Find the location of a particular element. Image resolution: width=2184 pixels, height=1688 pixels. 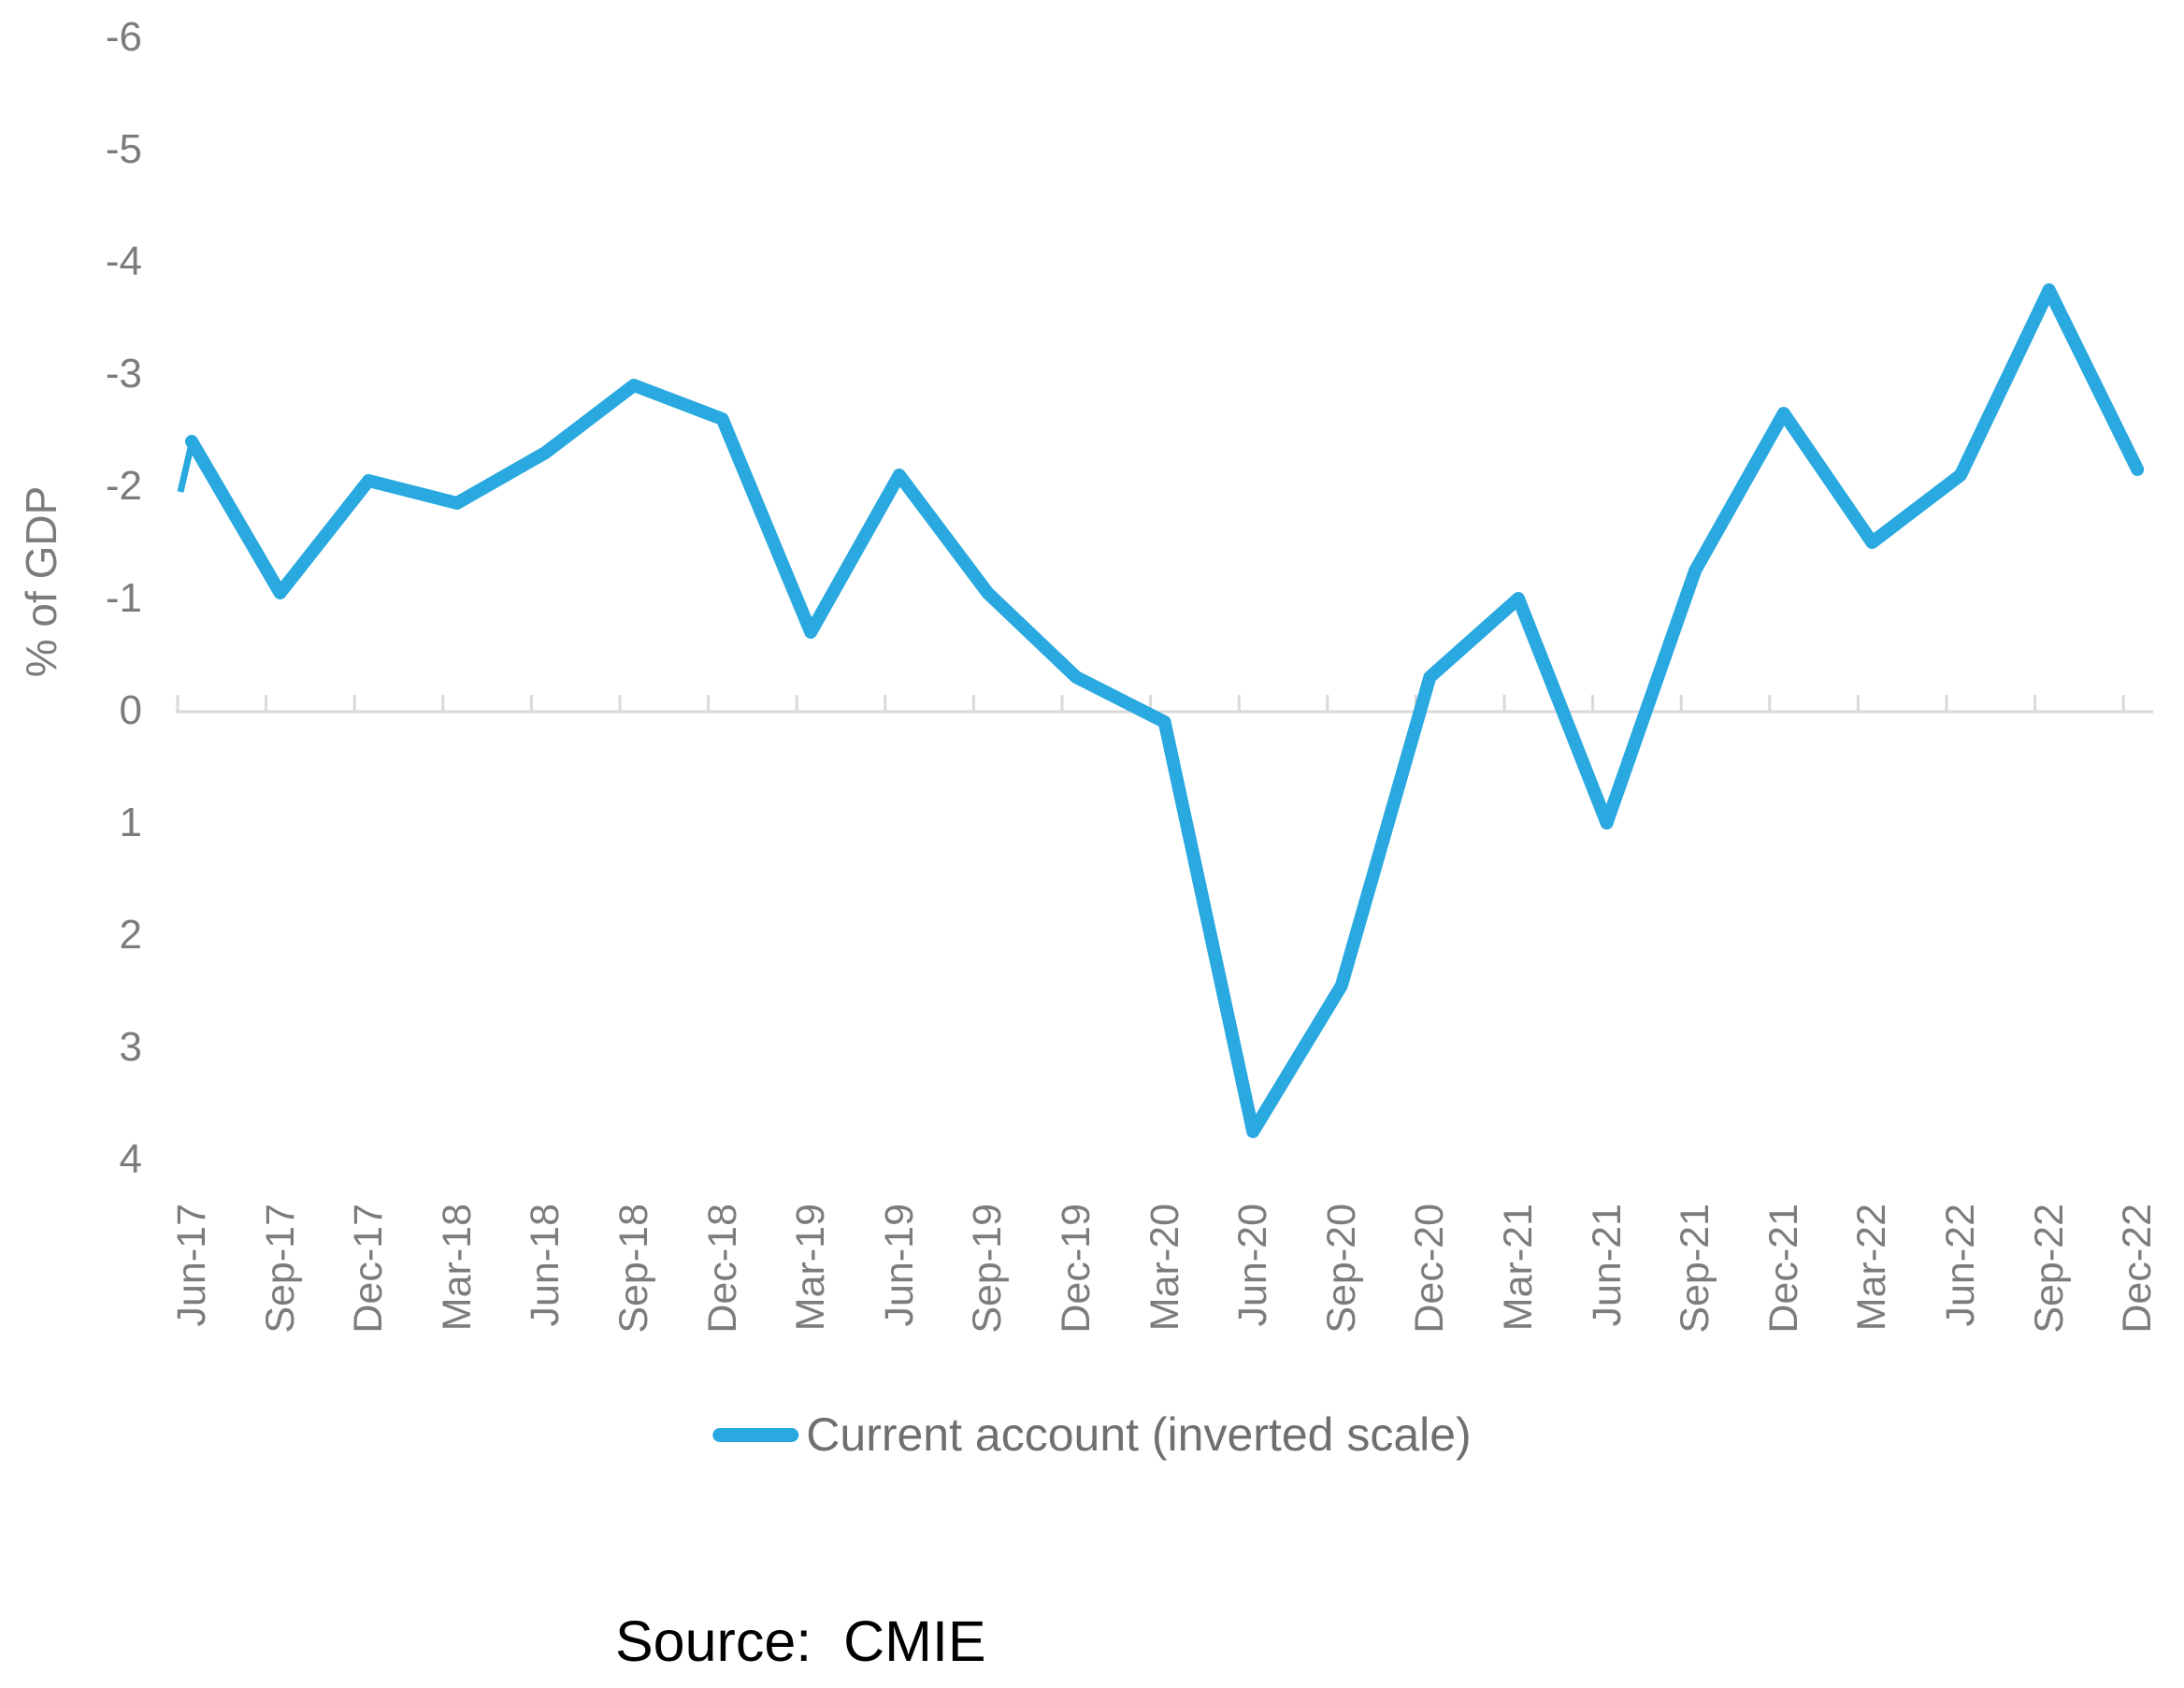

y-tick-label: 2 is located at coordinates (130, 935).